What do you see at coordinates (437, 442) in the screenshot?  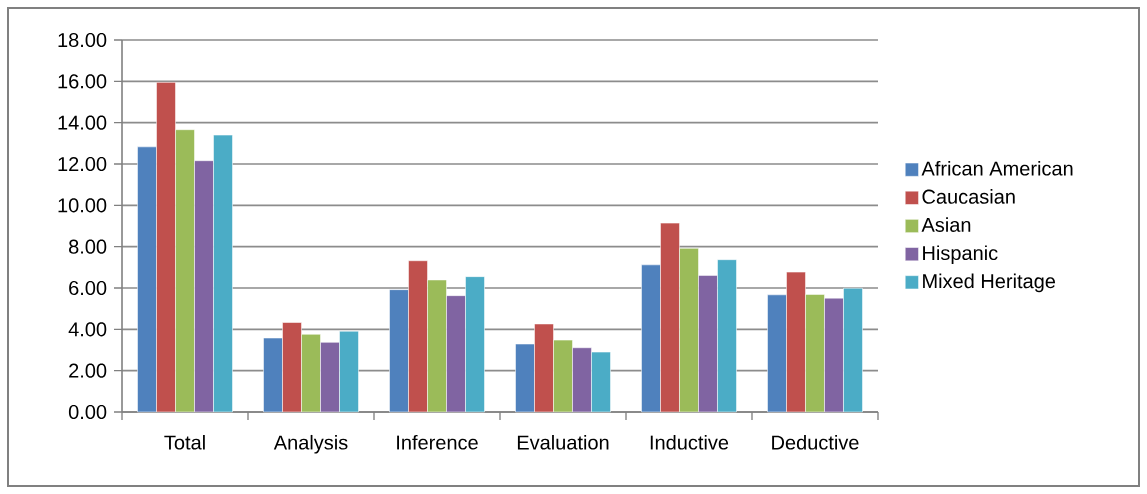 I see `x-tick-label: Inference` at bounding box center [437, 442].